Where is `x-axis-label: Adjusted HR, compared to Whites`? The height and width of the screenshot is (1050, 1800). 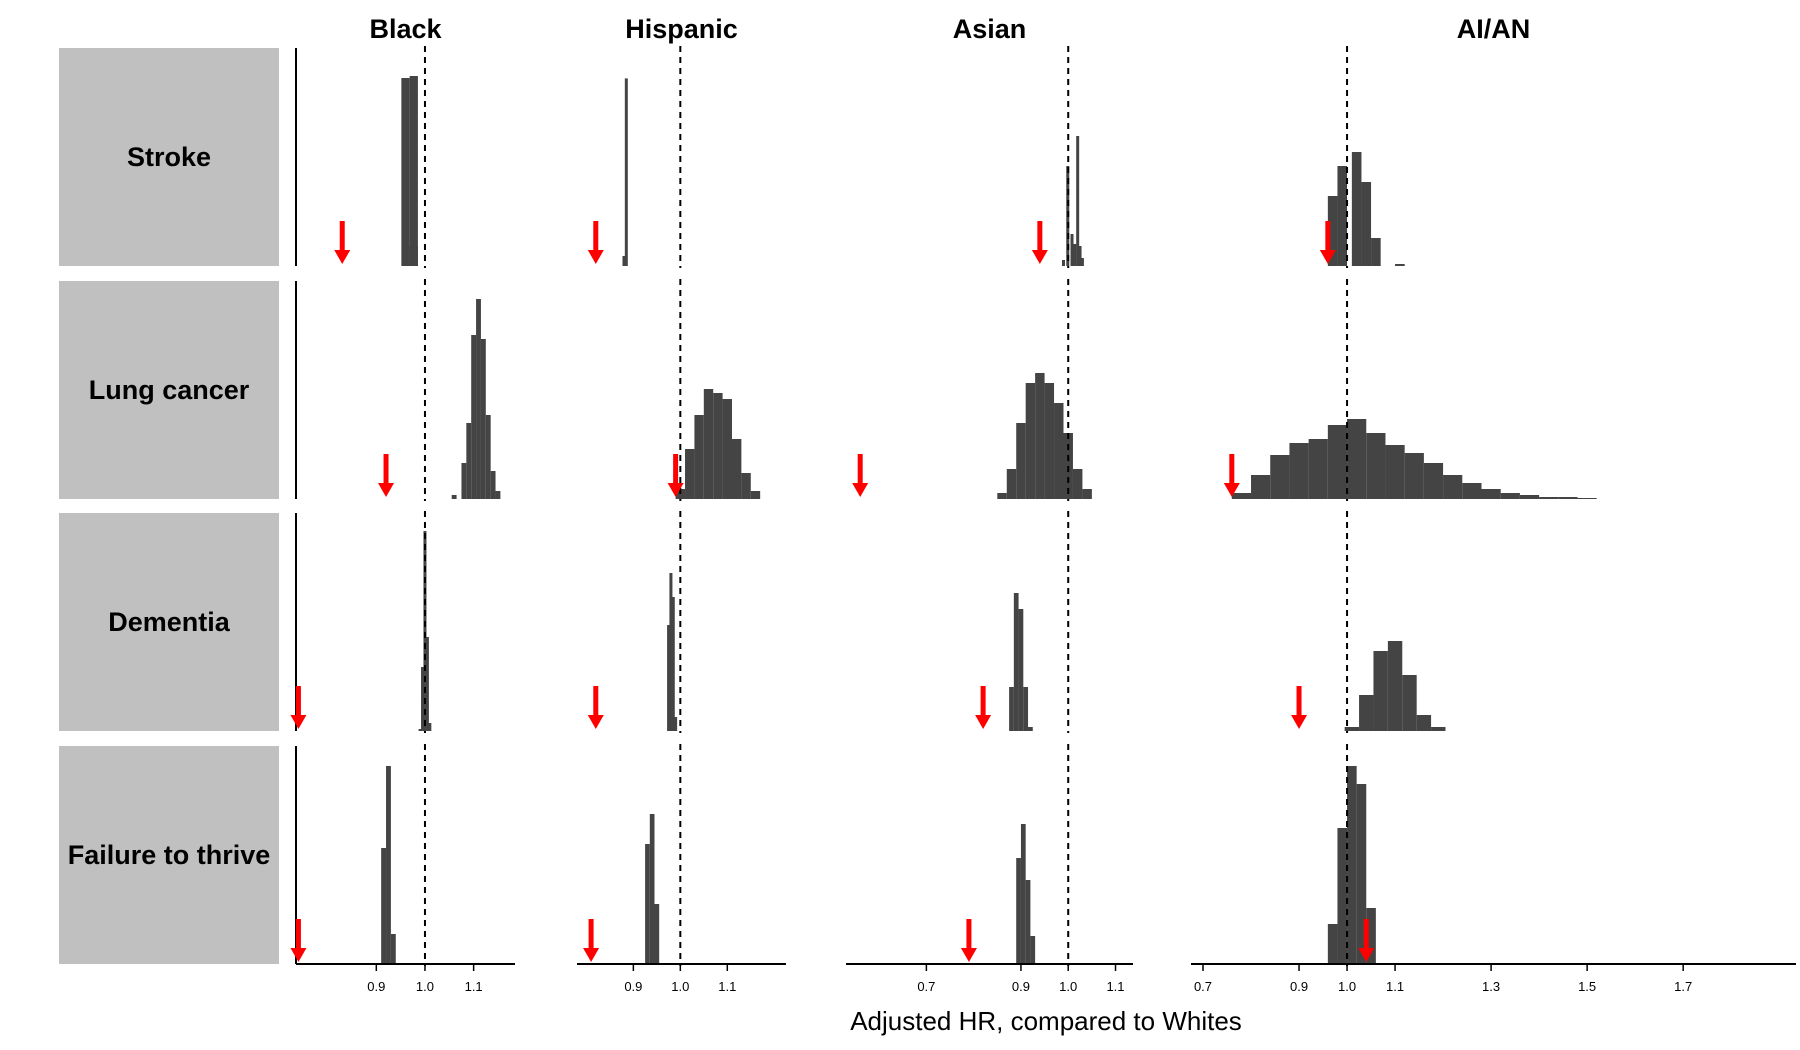 x-axis-label: Adjusted HR, compared to Whites is located at coordinates (1046, 1021).